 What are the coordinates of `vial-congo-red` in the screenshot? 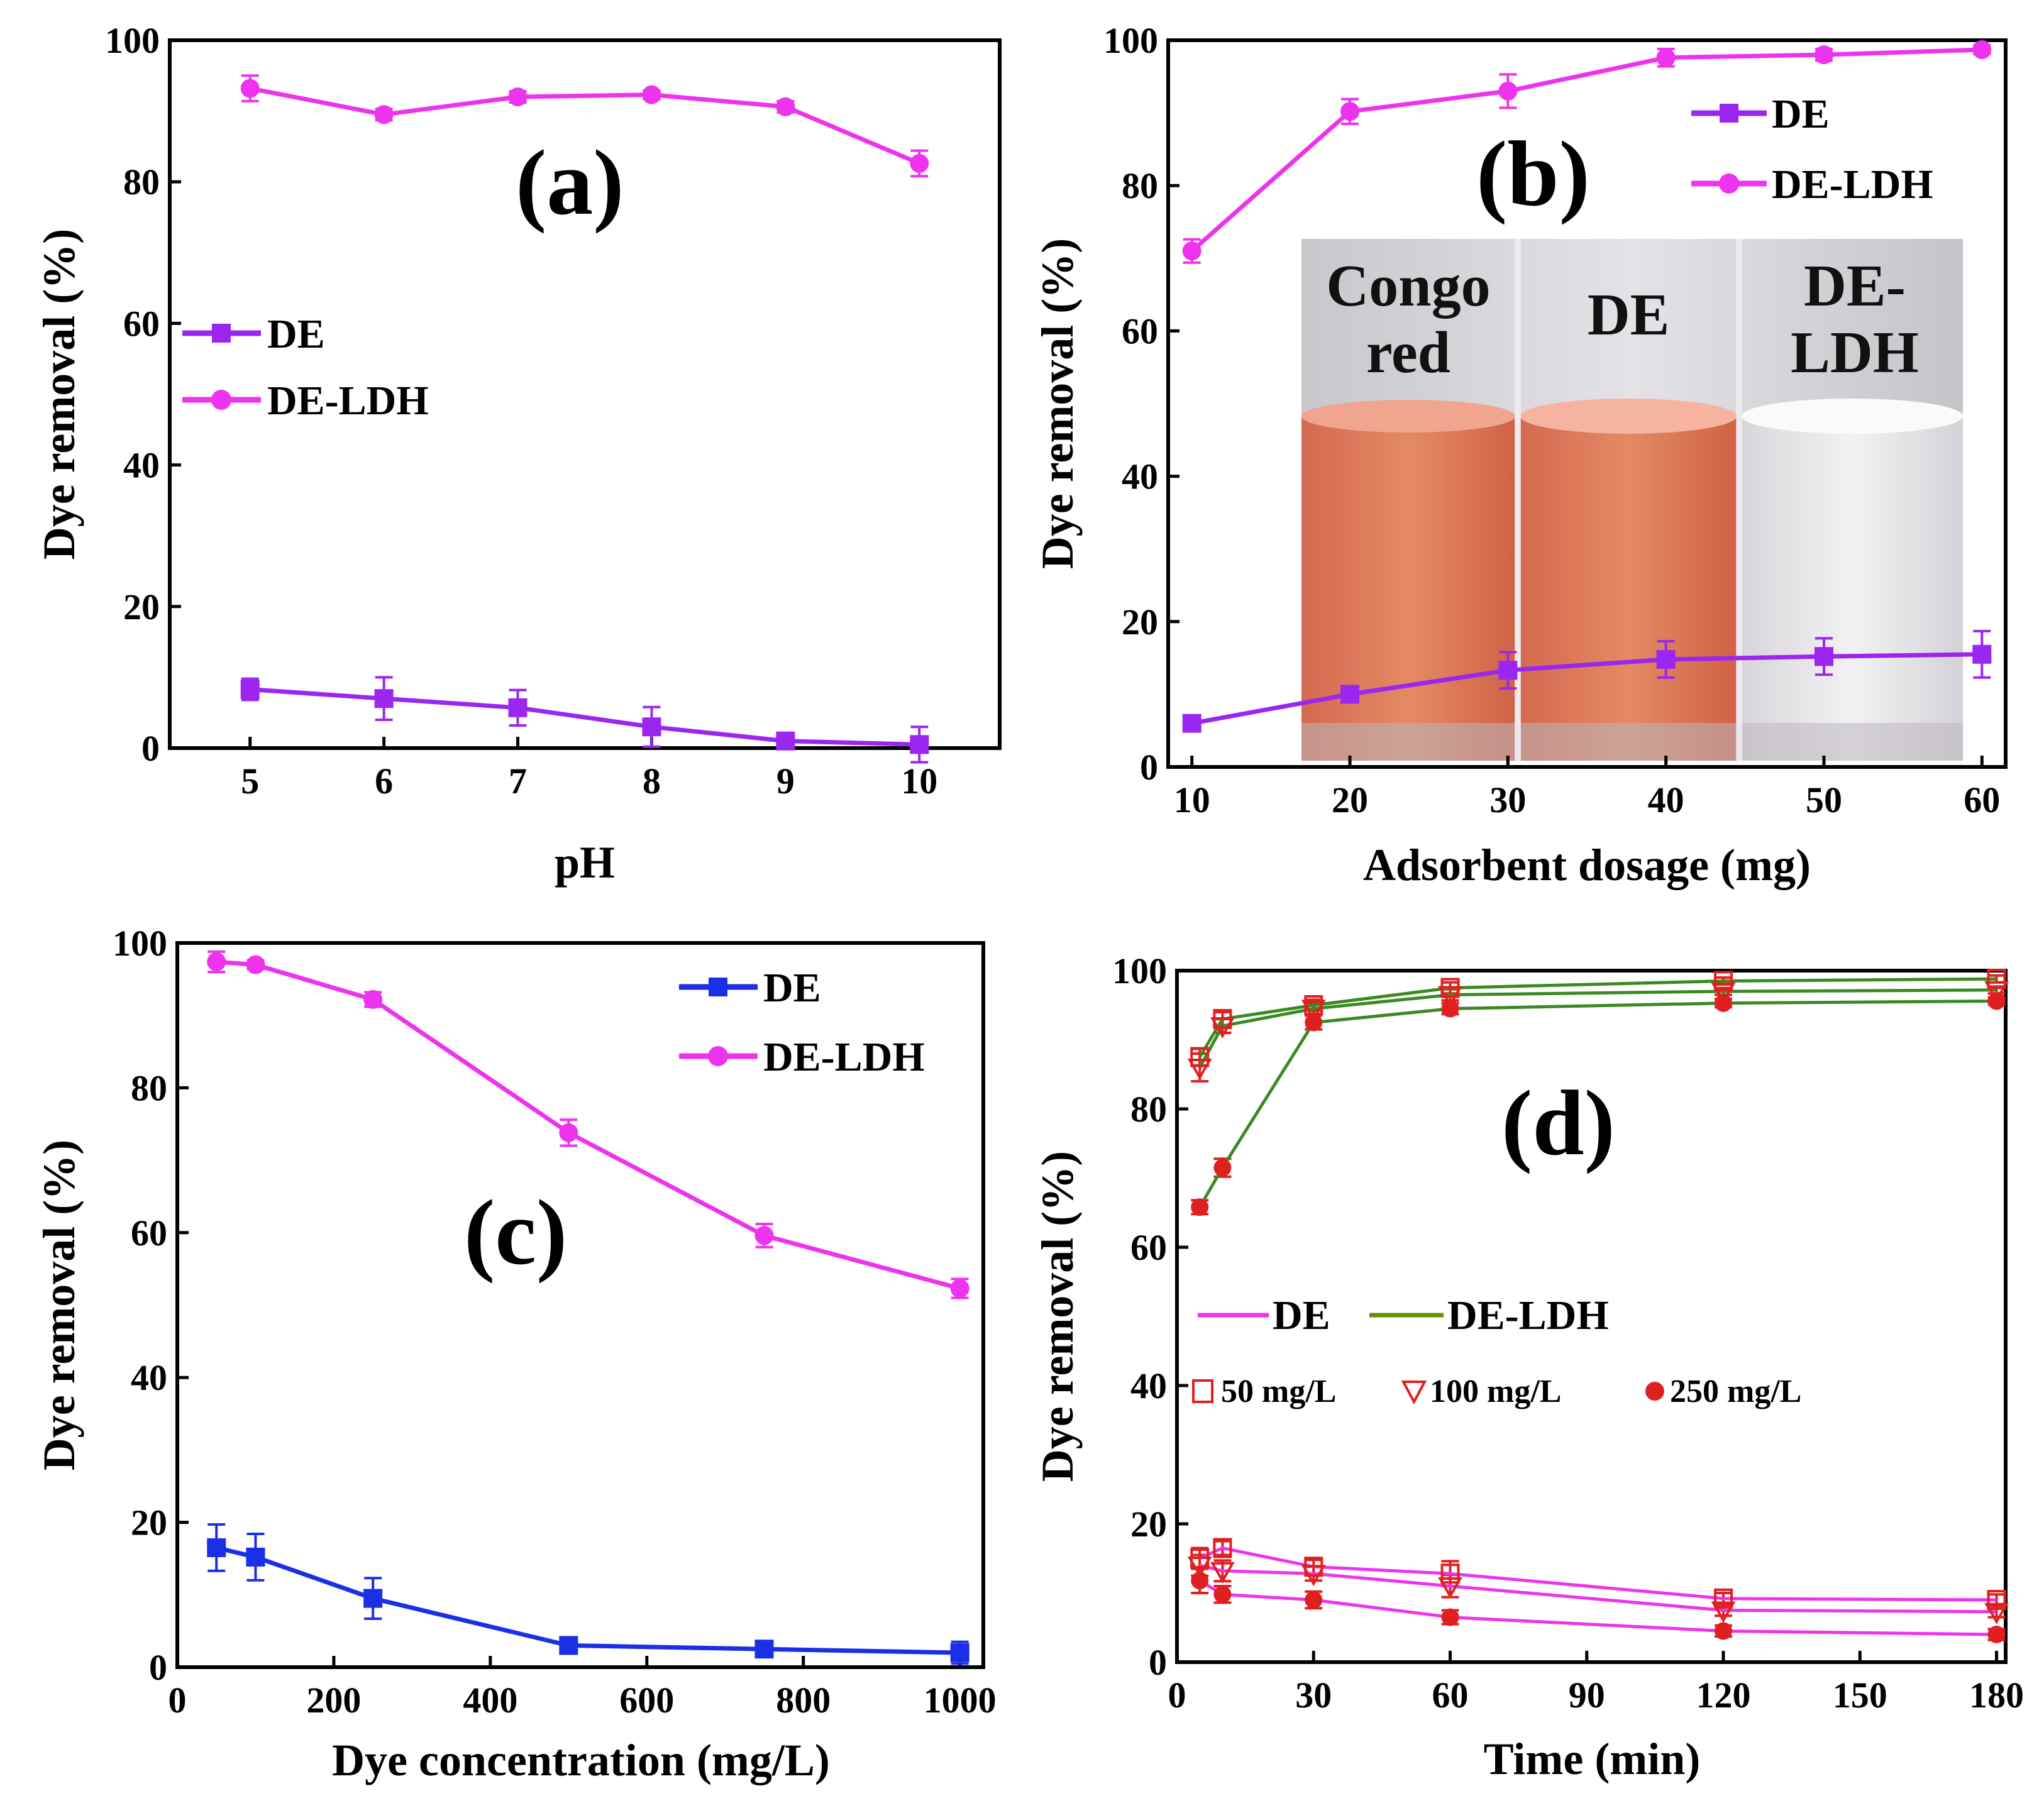 It's located at (1408, 588).